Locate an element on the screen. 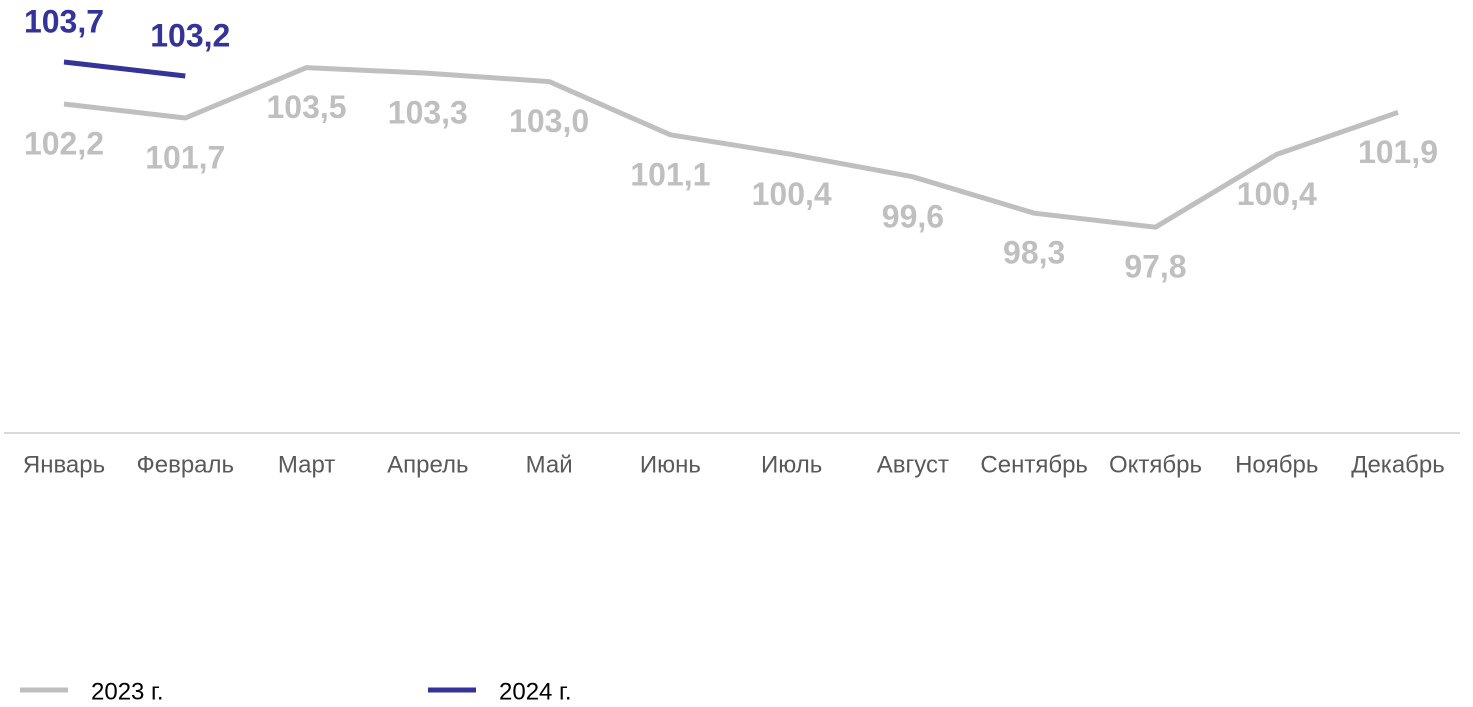 The height and width of the screenshot is (707, 1473). data-label: 97,8 is located at coordinates (1155, 267).